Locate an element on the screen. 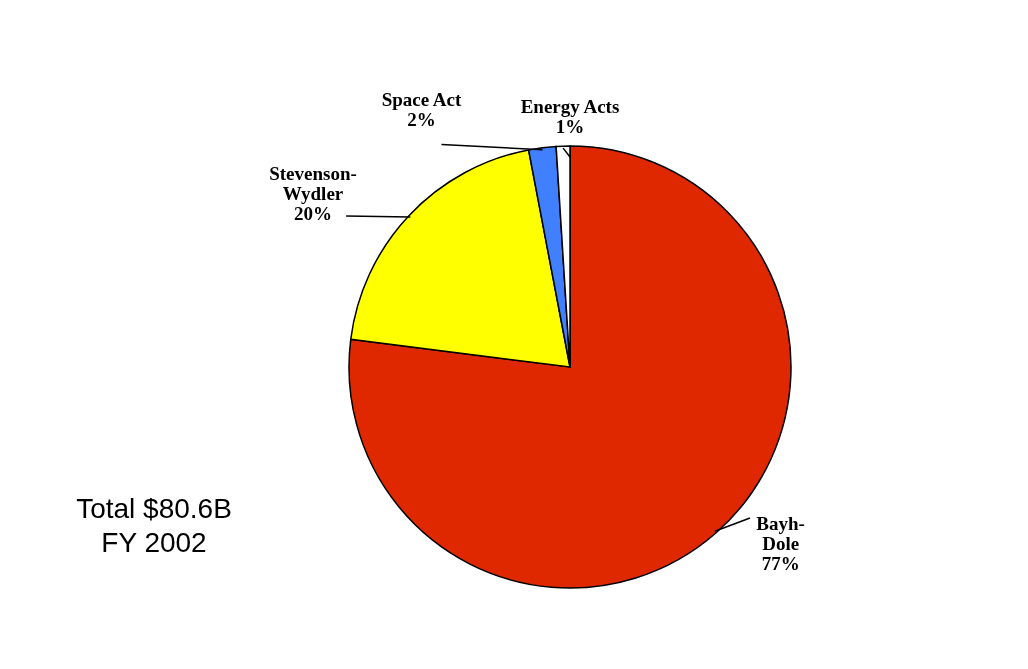 The width and height of the screenshot is (1028, 669). slice-label: Bayh-Dole is located at coordinates (780, 533).